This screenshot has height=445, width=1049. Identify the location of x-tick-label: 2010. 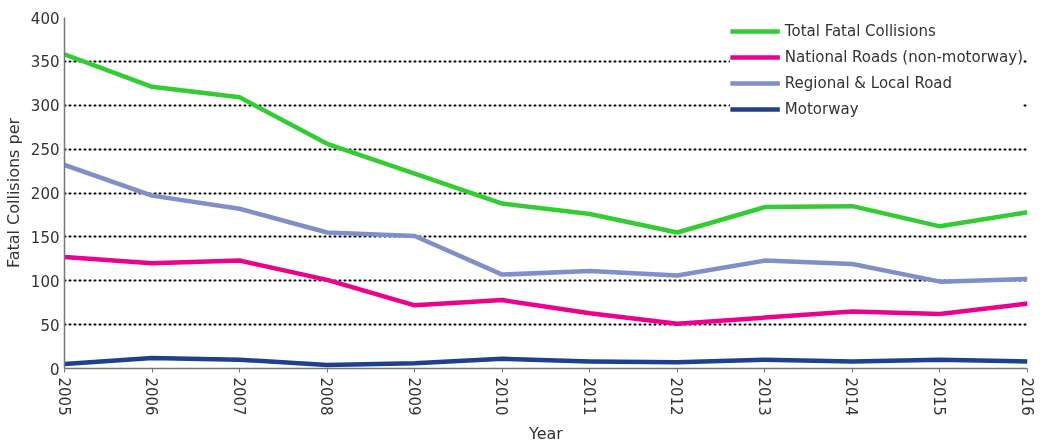
(501, 396).